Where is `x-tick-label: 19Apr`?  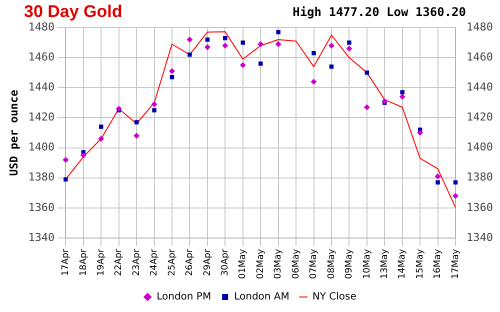 x-tick-label: 19Apr is located at coordinates (101, 262).